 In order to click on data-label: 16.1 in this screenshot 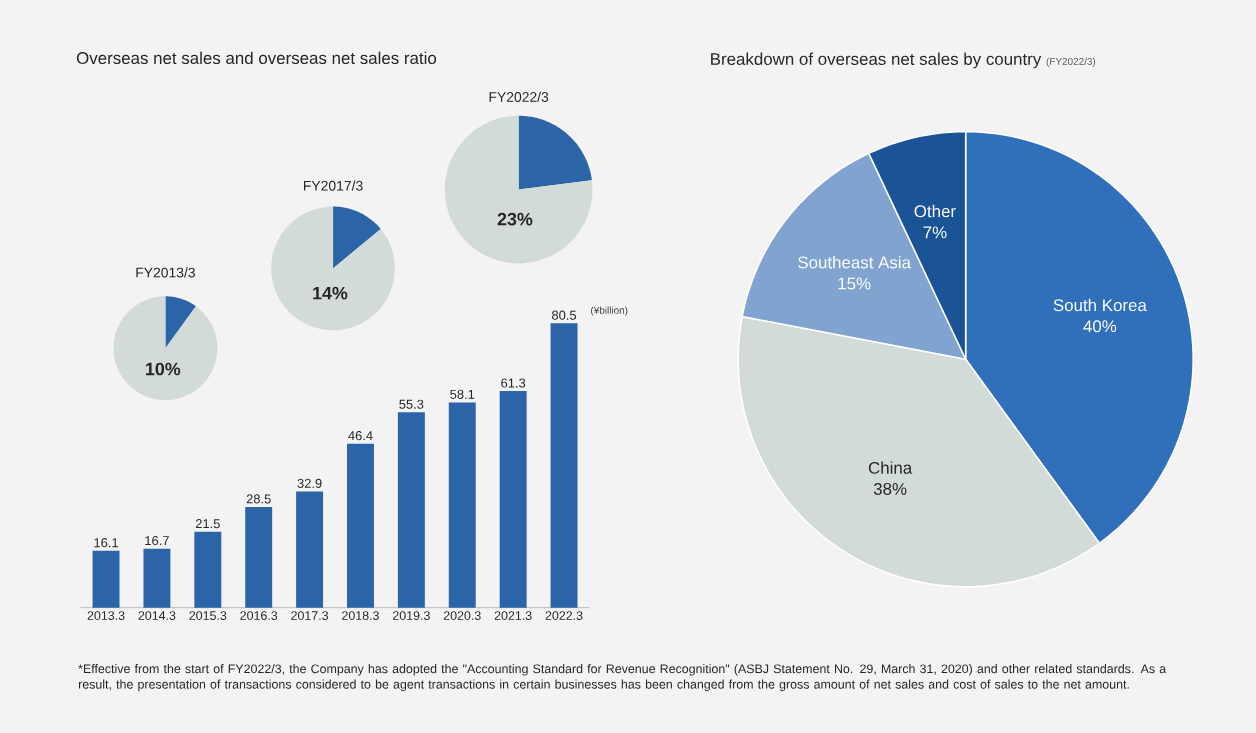, I will do `click(106, 542)`.